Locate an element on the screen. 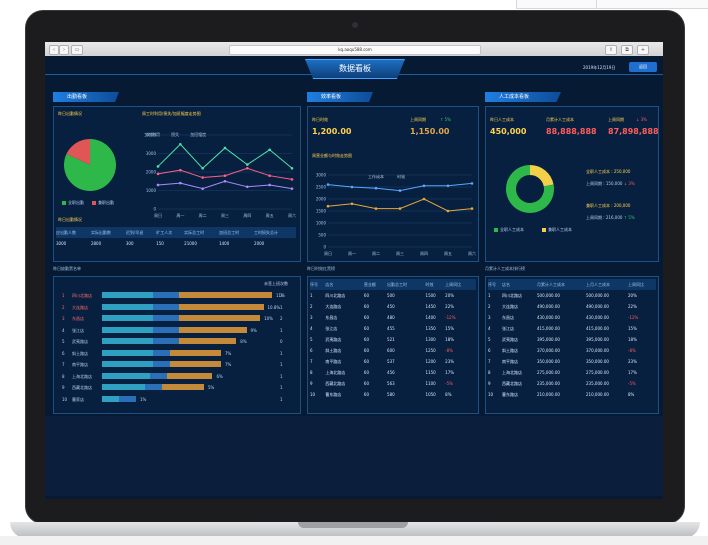  table-cell: 563 is located at coordinates (391, 383).